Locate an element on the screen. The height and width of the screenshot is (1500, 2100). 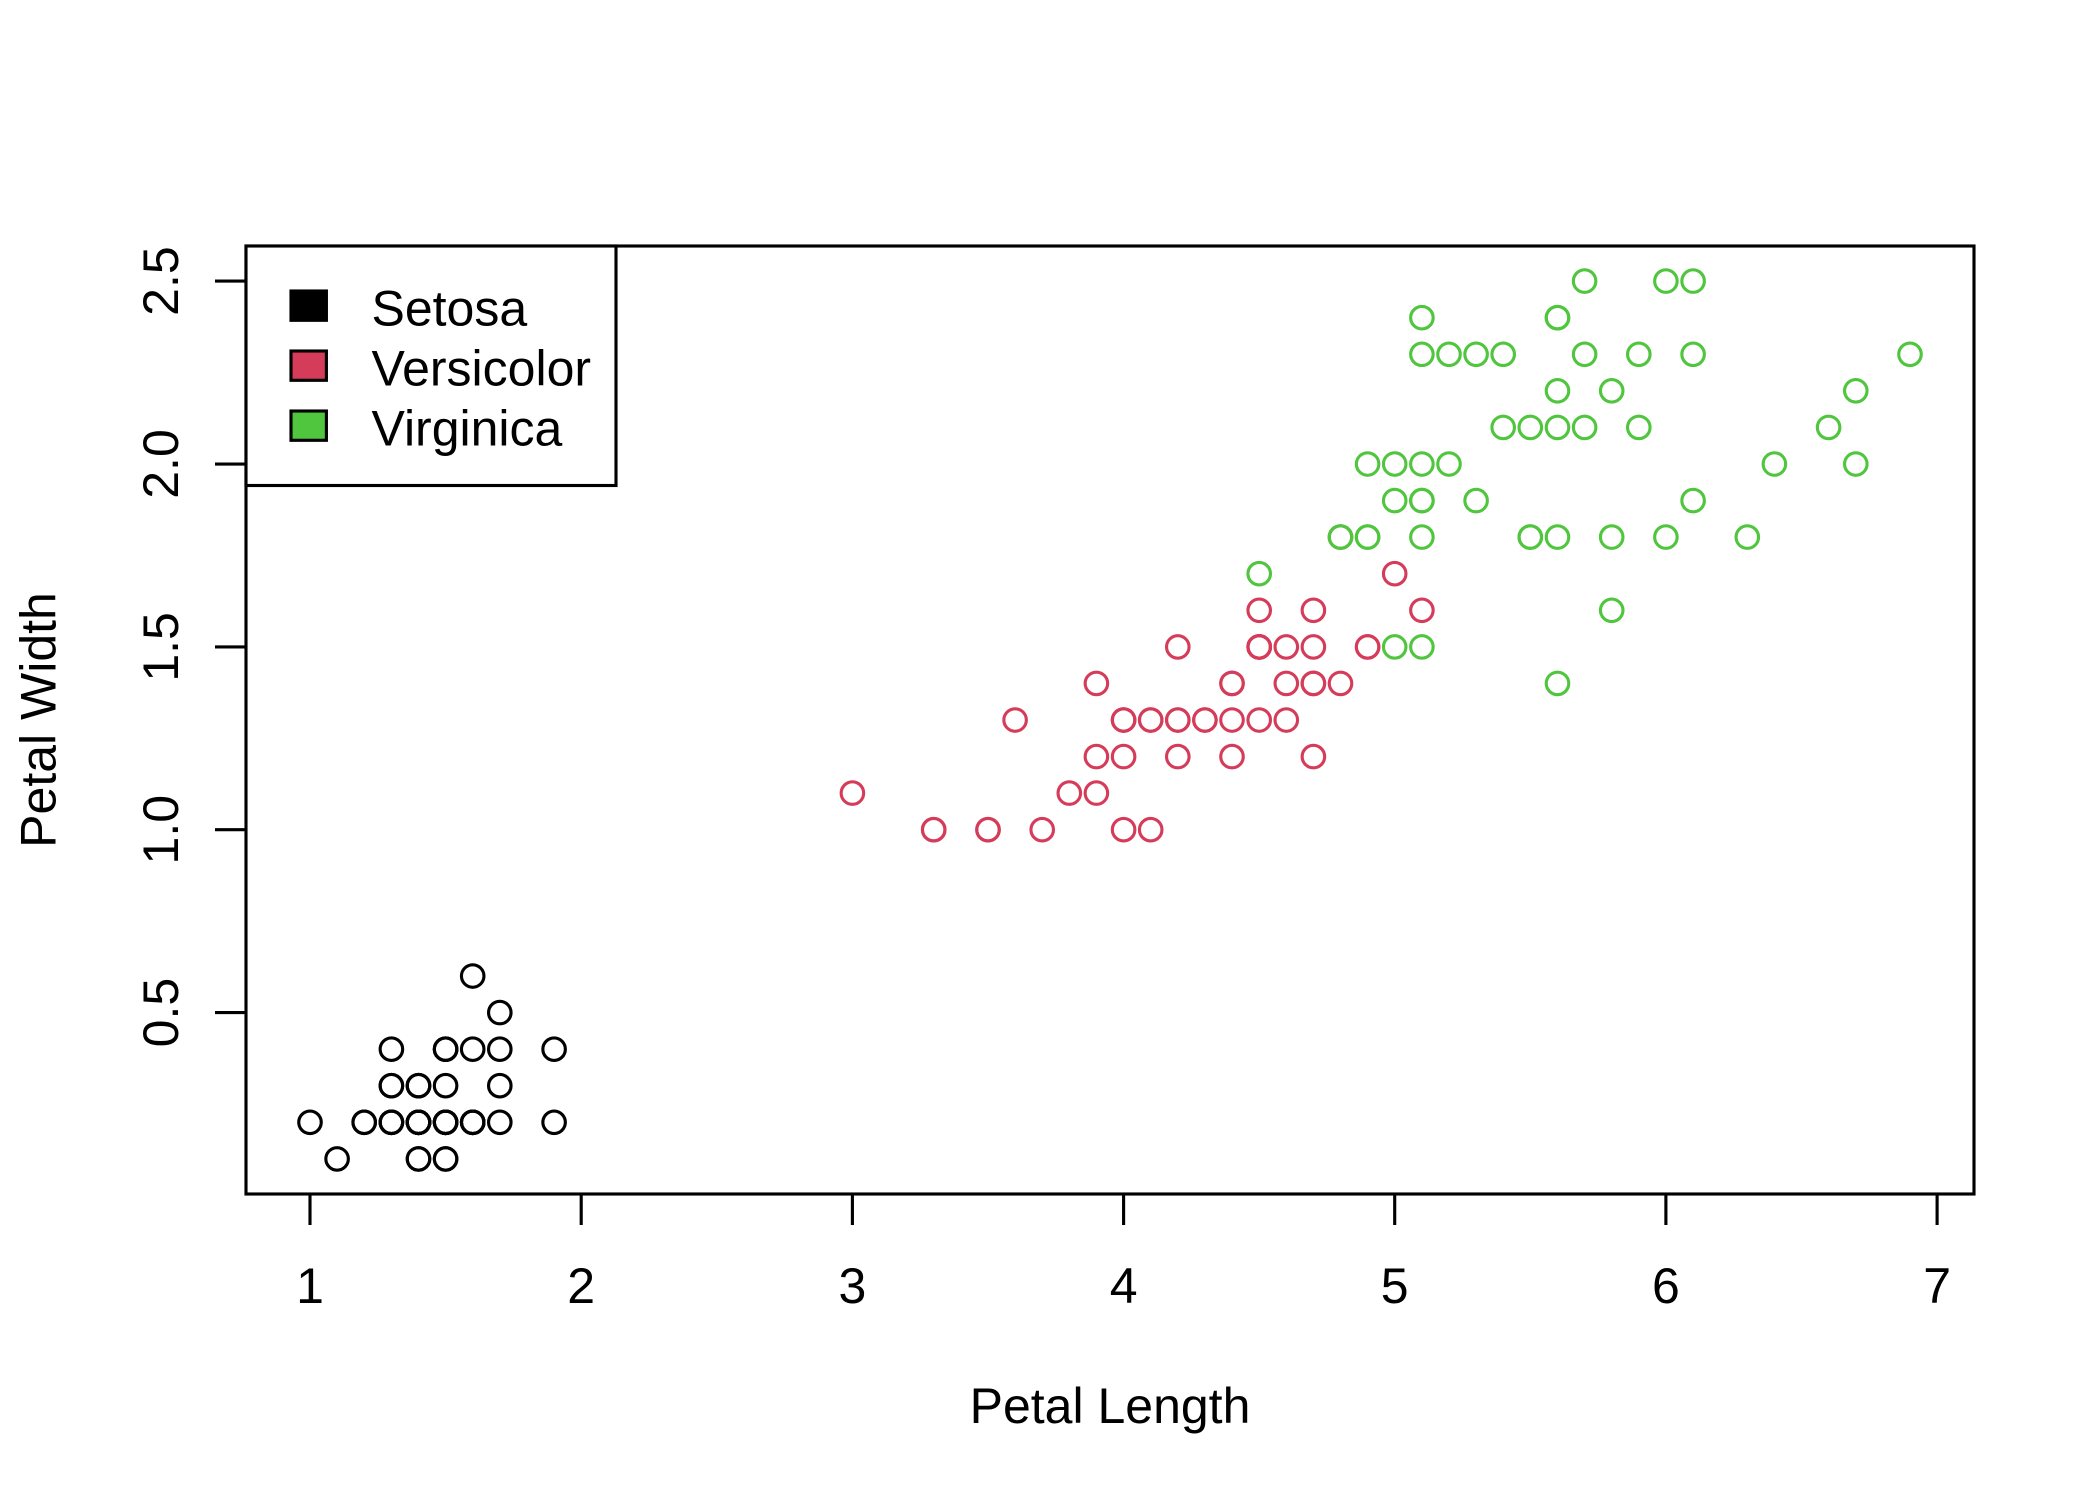
svg-text: 3 is located at coordinates (852, 1286).